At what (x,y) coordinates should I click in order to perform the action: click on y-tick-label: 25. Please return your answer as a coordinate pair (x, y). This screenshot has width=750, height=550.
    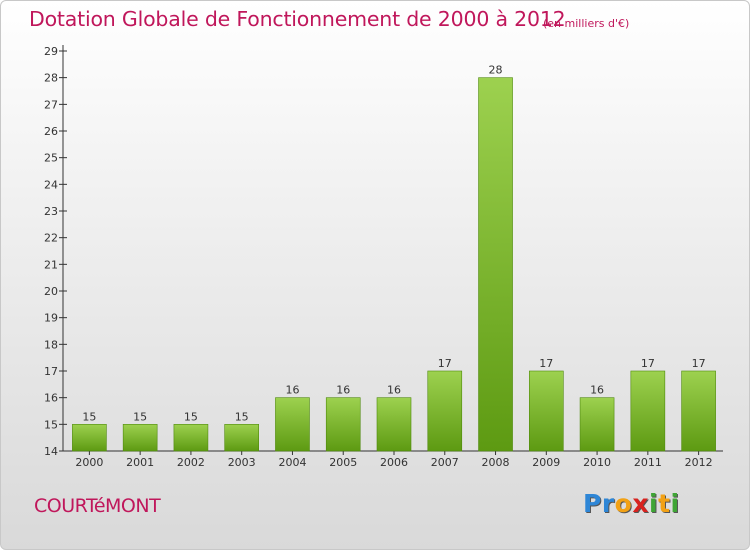
    Looking at the image, I should click on (51, 158).